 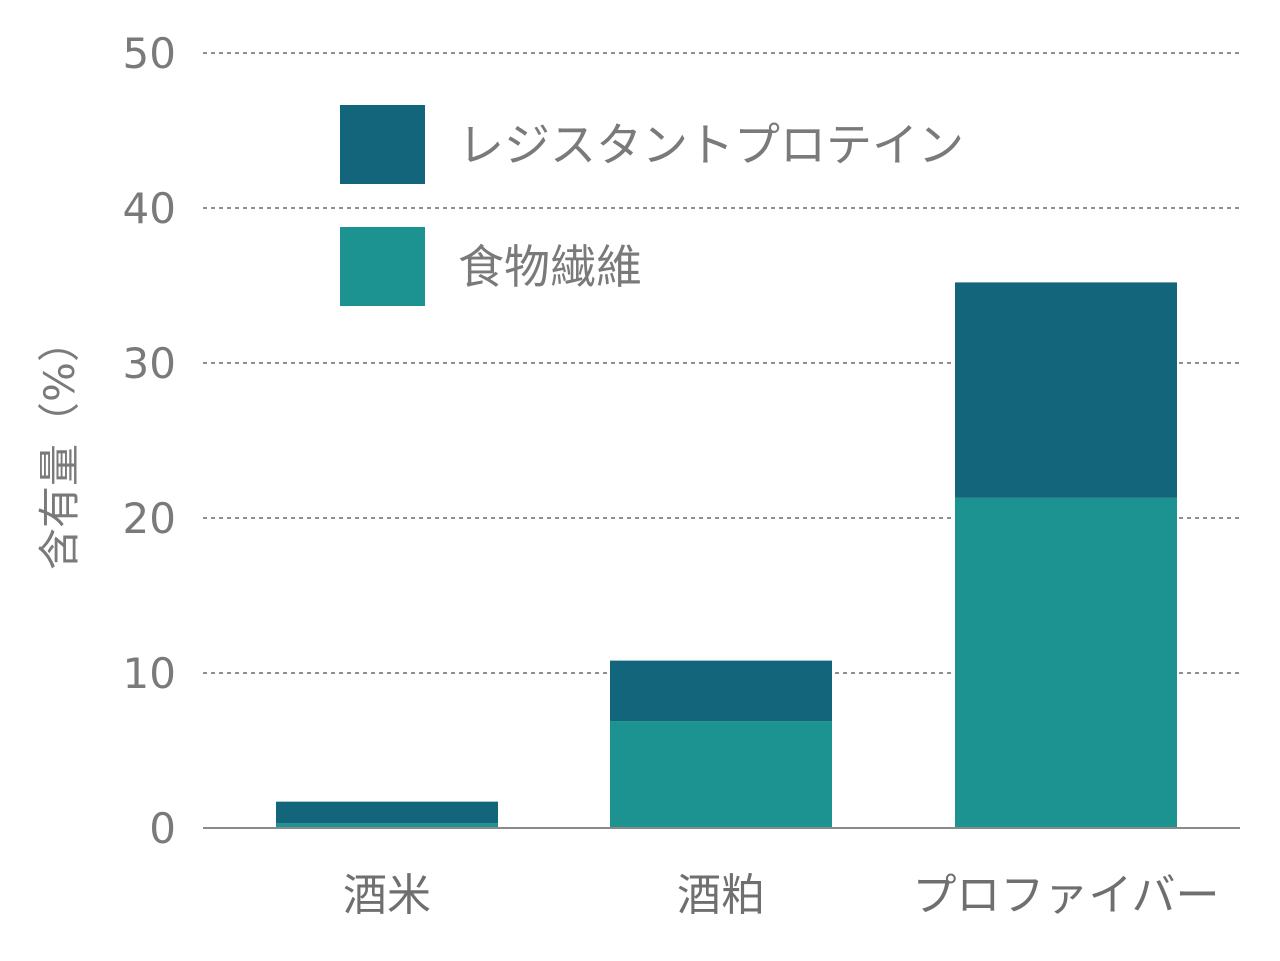 I want to click on category-label: プロファイバー, so click(x=1065, y=895).